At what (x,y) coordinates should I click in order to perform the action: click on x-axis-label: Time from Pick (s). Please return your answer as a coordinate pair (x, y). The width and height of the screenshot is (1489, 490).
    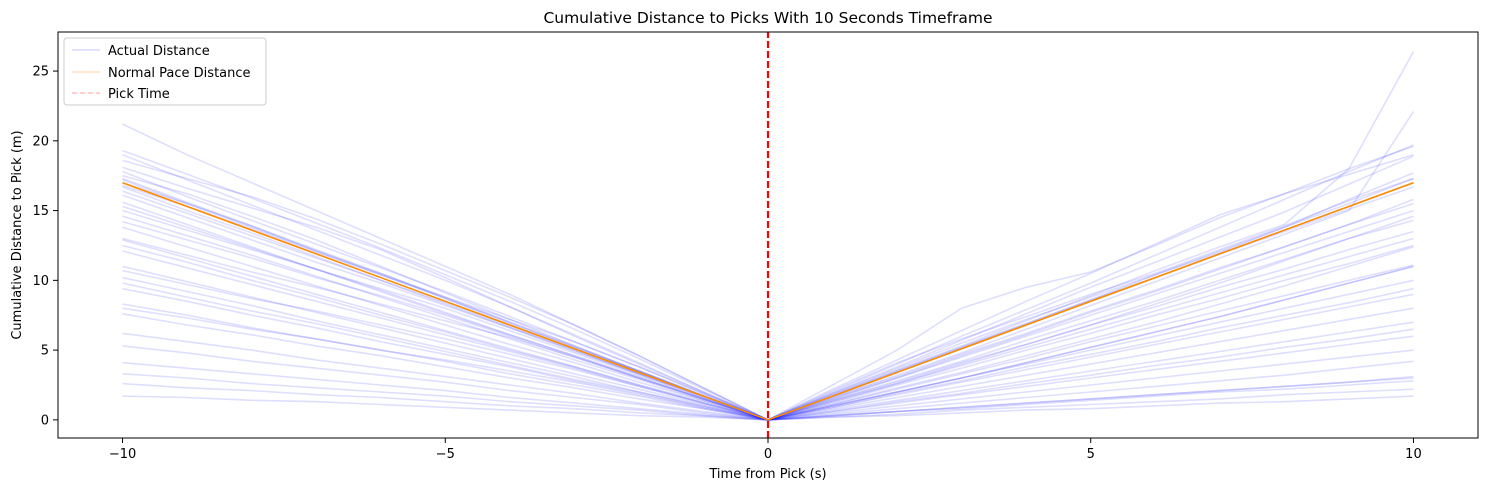
    Looking at the image, I should click on (767, 474).